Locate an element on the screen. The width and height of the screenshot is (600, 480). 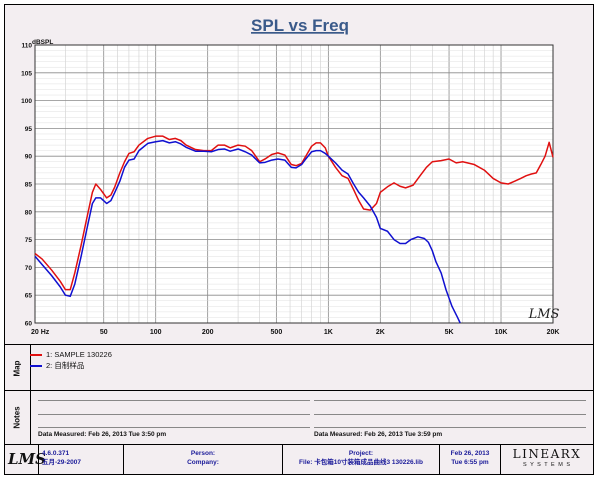
x-tick-label: 500 is located at coordinates (277, 332).